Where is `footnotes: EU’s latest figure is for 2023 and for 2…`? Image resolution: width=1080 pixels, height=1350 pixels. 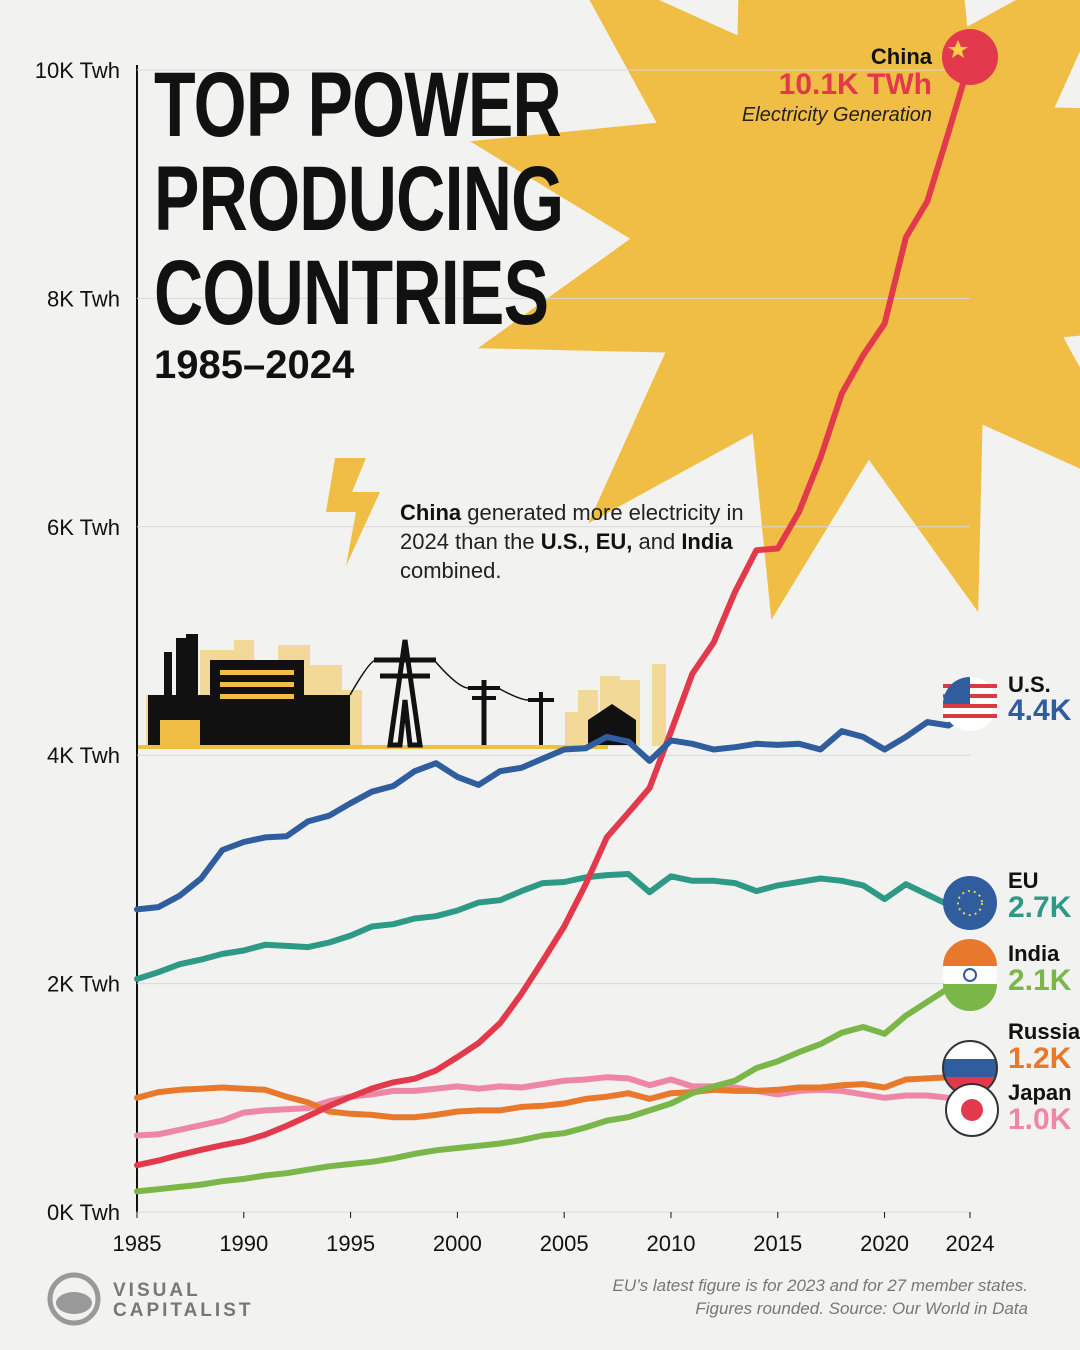 footnotes: EU’s latest figure is for 2023 and for 2… is located at coordinates (820, 1297).